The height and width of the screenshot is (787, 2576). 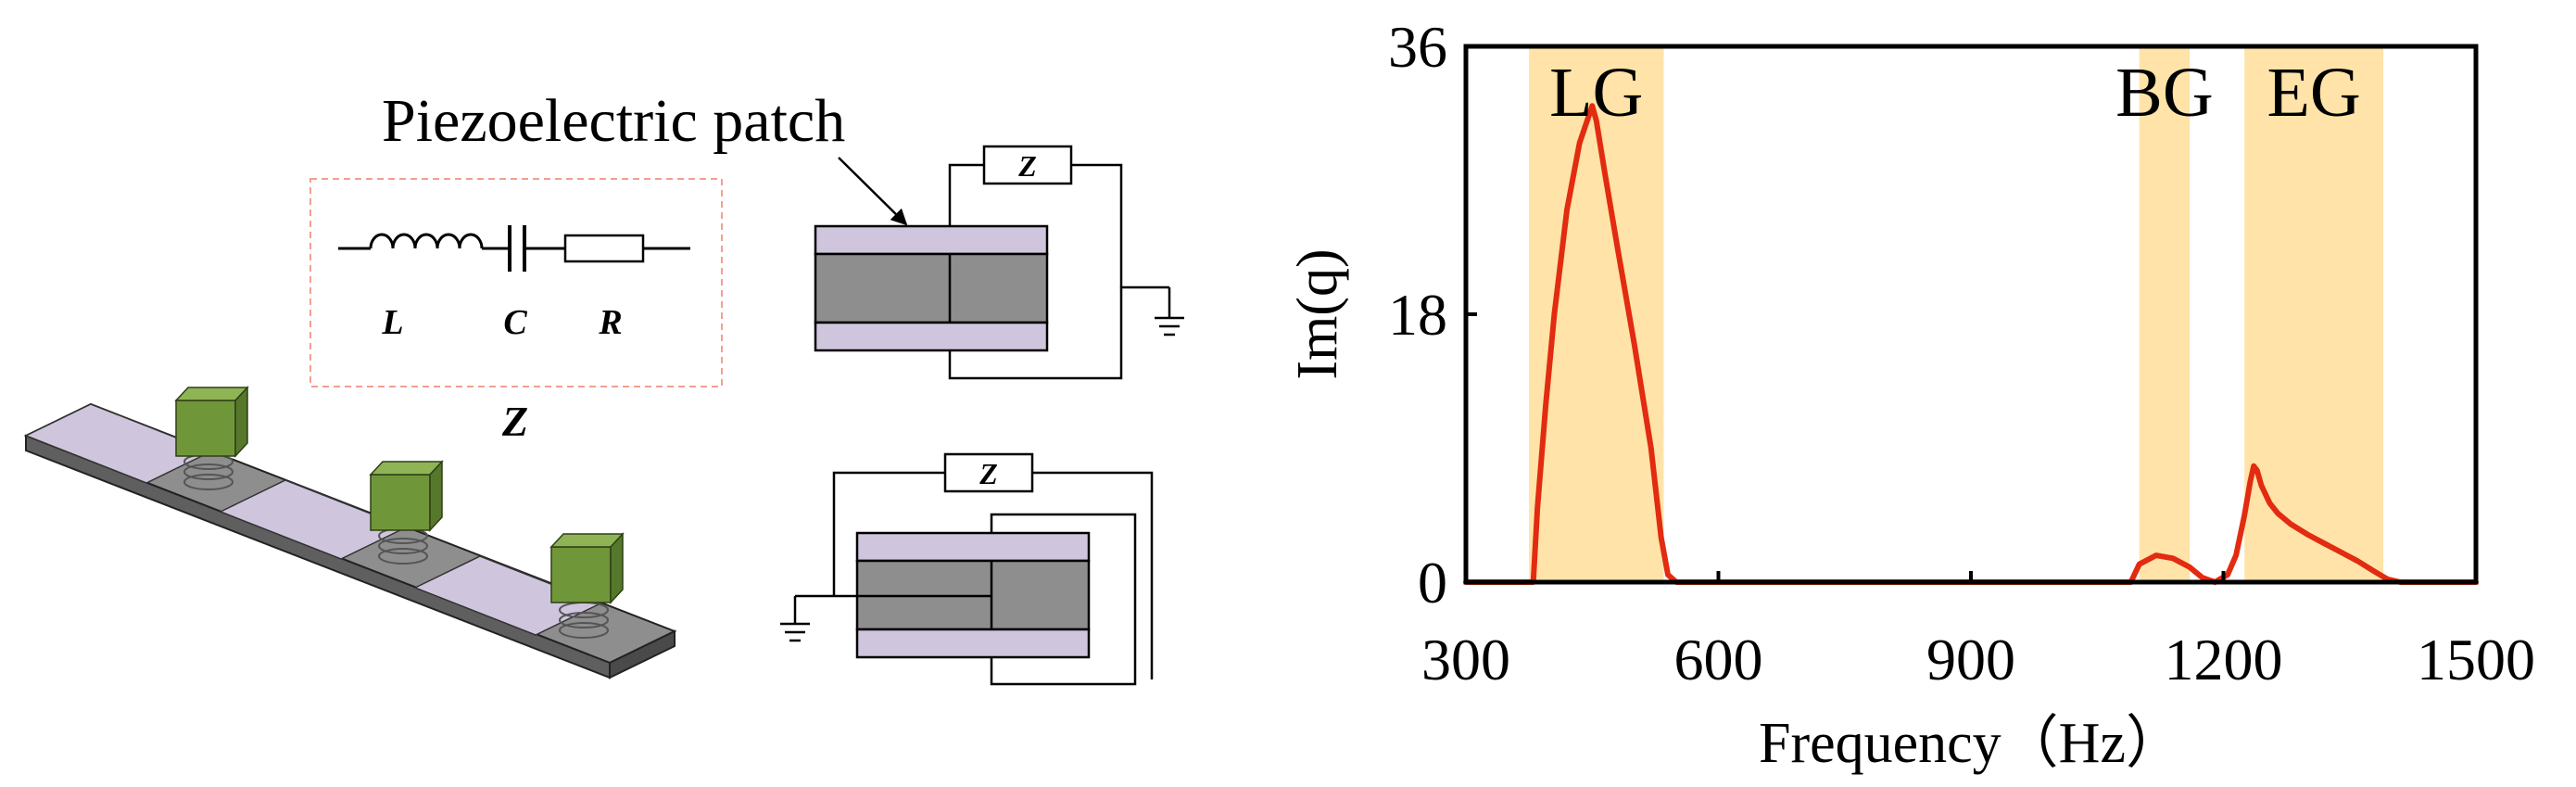 I want to click on beam-assembly, so click(x=350, y=532).